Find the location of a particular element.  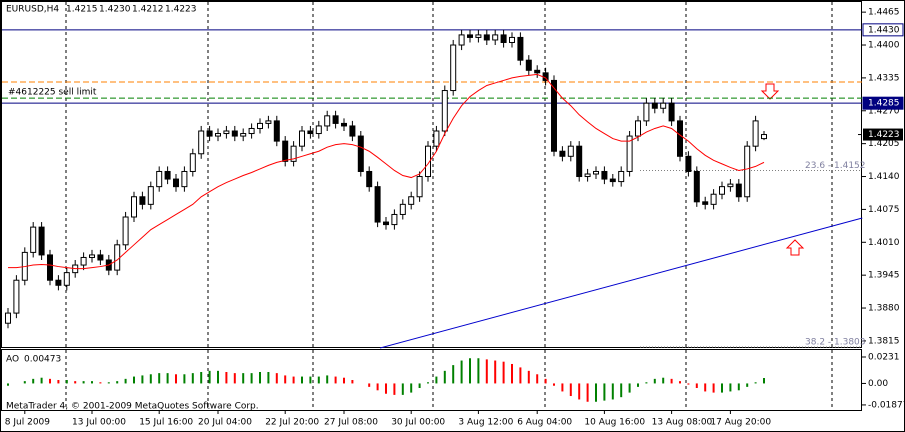

y-tick-label: 1.3880 is located at coordinates (884, 309).